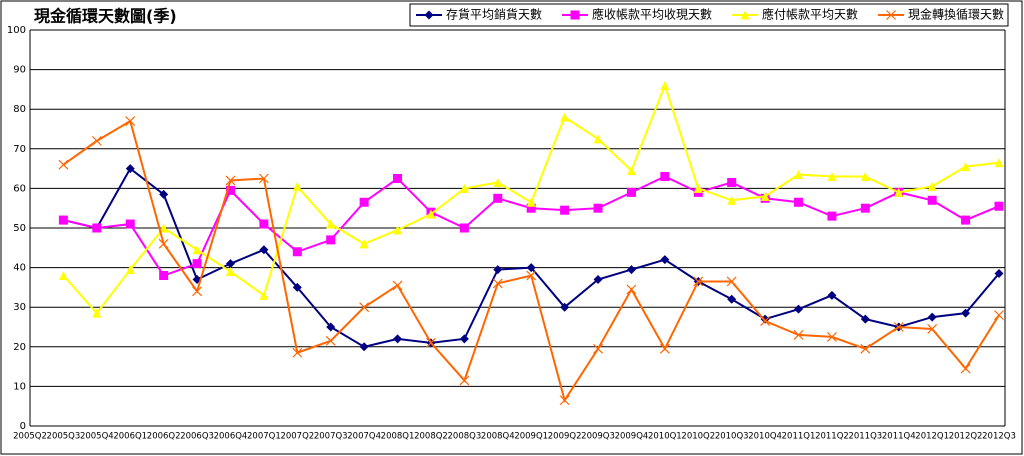  I want to click on legend-label: 應收帳款平均收現天數, so click(652, 14).